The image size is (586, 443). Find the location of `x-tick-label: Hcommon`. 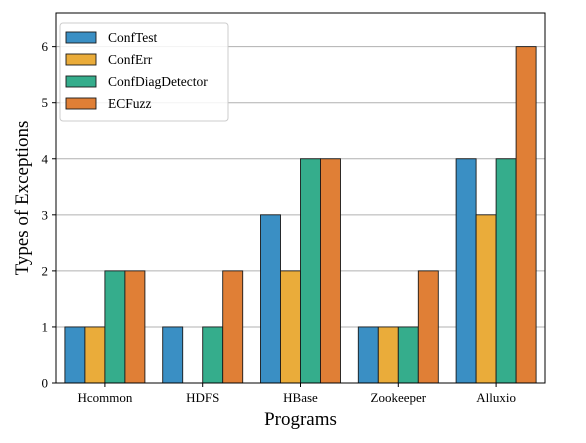

x-tick-label: Hcommon is located at coordinates (104, 397).